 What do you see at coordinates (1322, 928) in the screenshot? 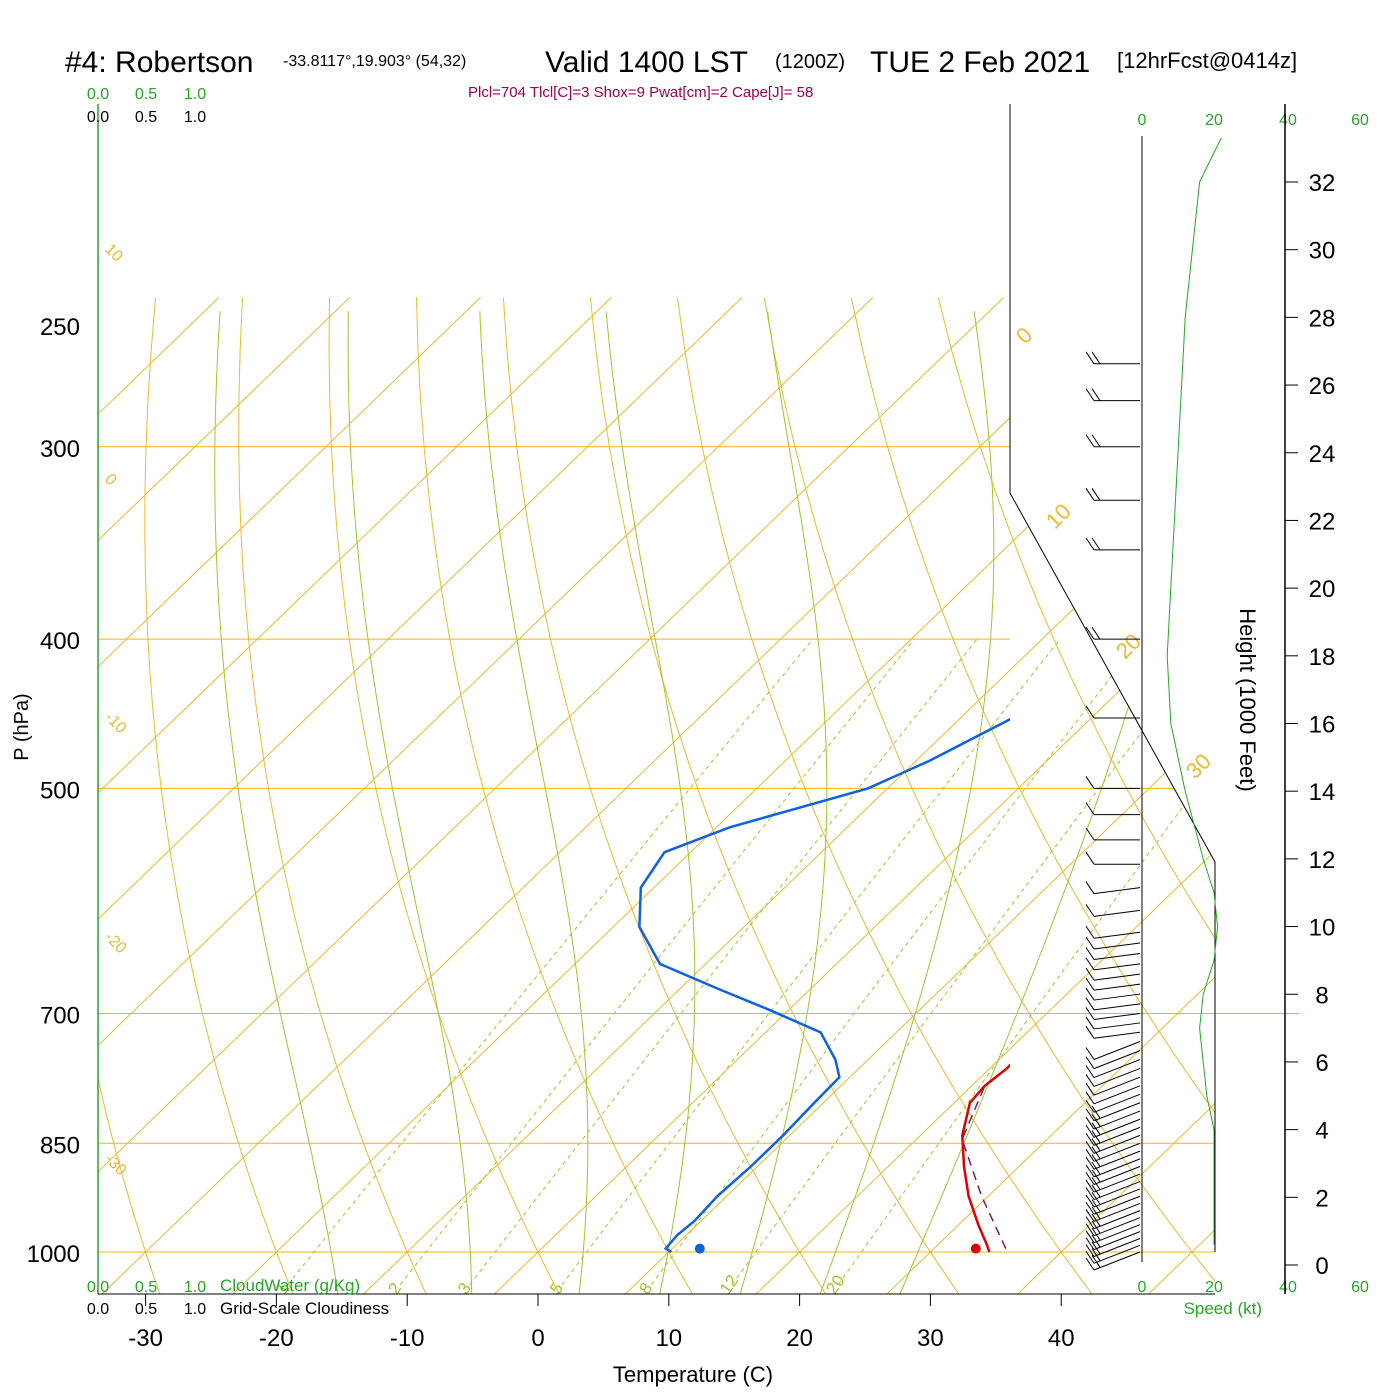
I see `height-tick-label: 10` at bounding box center [1322, 928].